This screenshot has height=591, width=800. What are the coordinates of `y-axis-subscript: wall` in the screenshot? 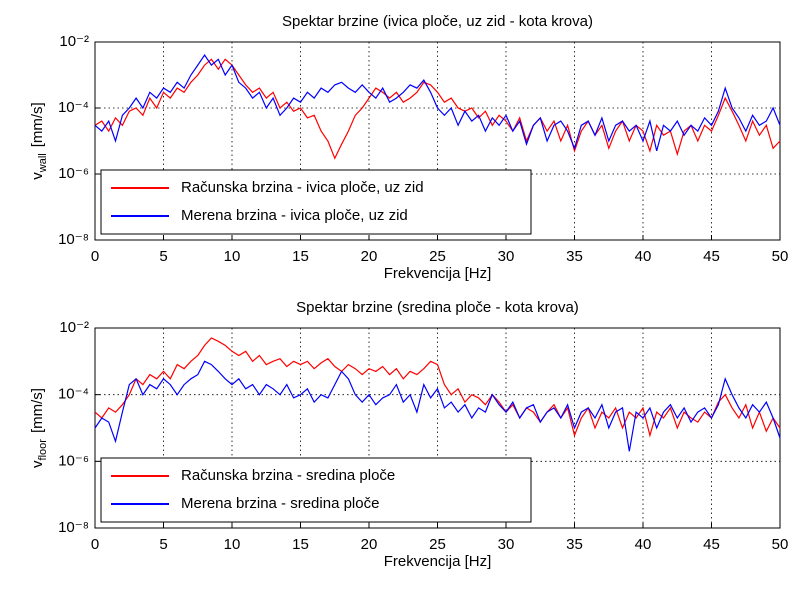 It's located at (43, 163).